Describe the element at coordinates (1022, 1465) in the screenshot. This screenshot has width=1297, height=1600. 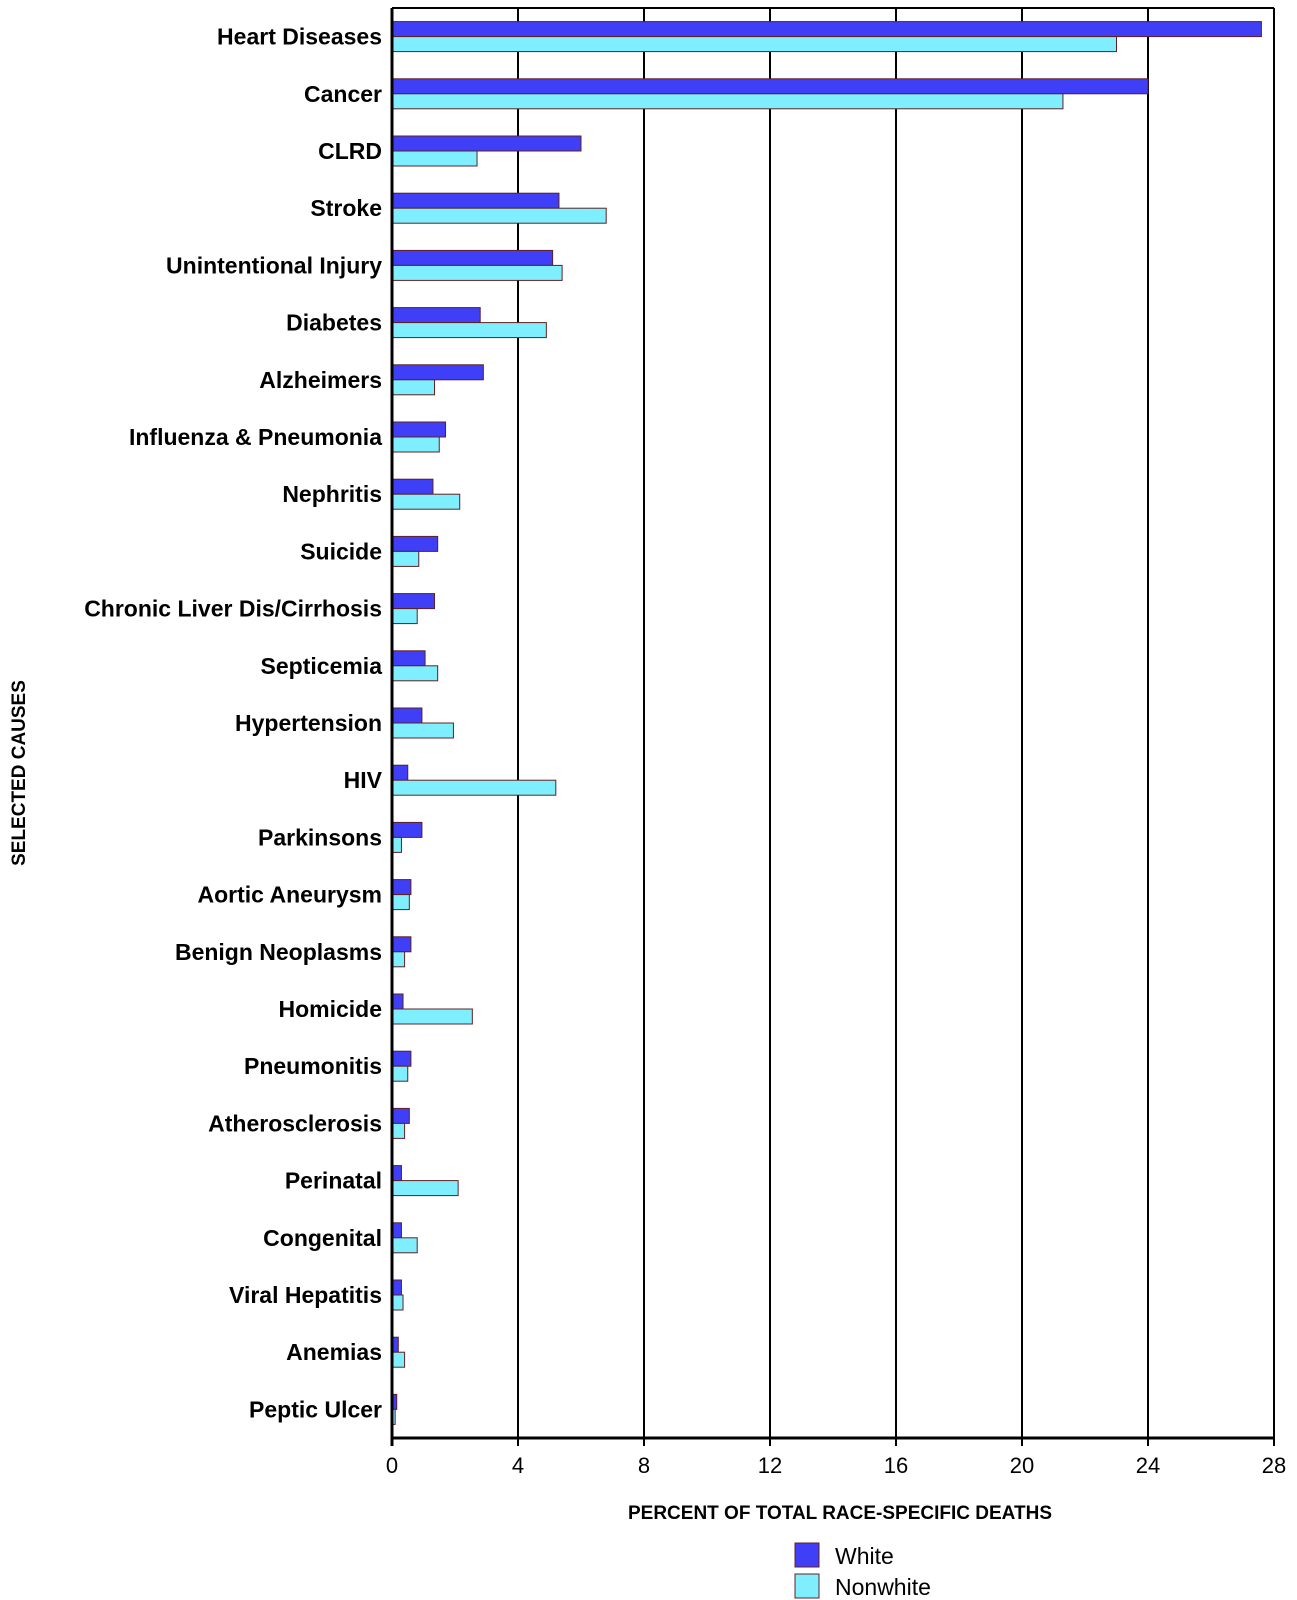
I see `x-tick-label: 20` at that location.